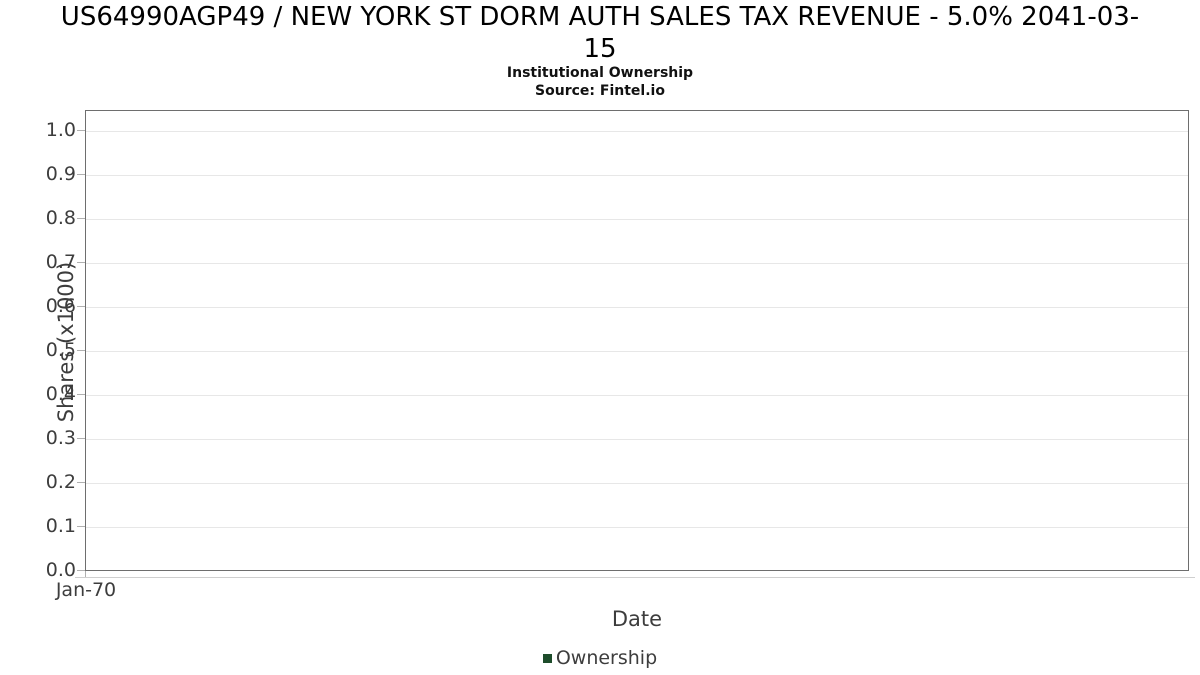 The height and width of the screenshot is (675, 1200). I want to click on x-tick-label: Jan-70, so click(86, 590).